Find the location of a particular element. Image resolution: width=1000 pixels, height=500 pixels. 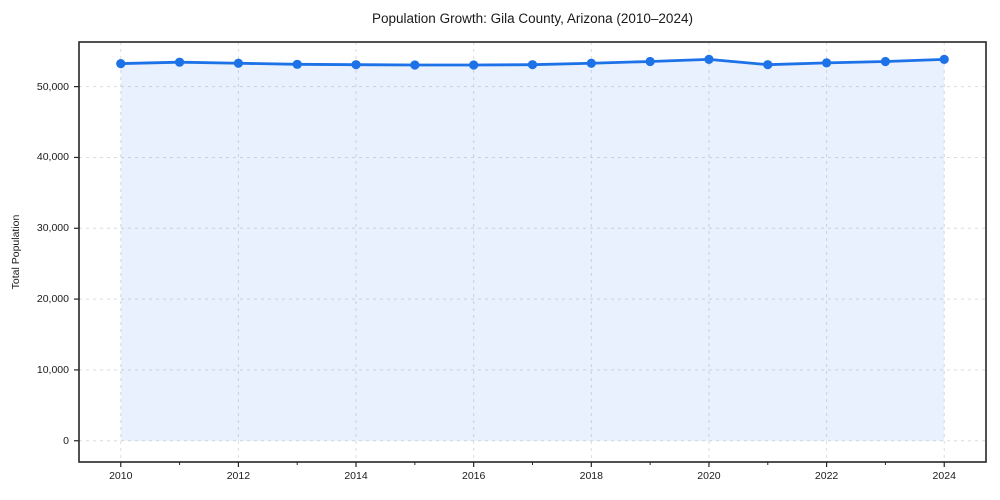

x-tick-label: 2014 is located at coordinates (356, 476).